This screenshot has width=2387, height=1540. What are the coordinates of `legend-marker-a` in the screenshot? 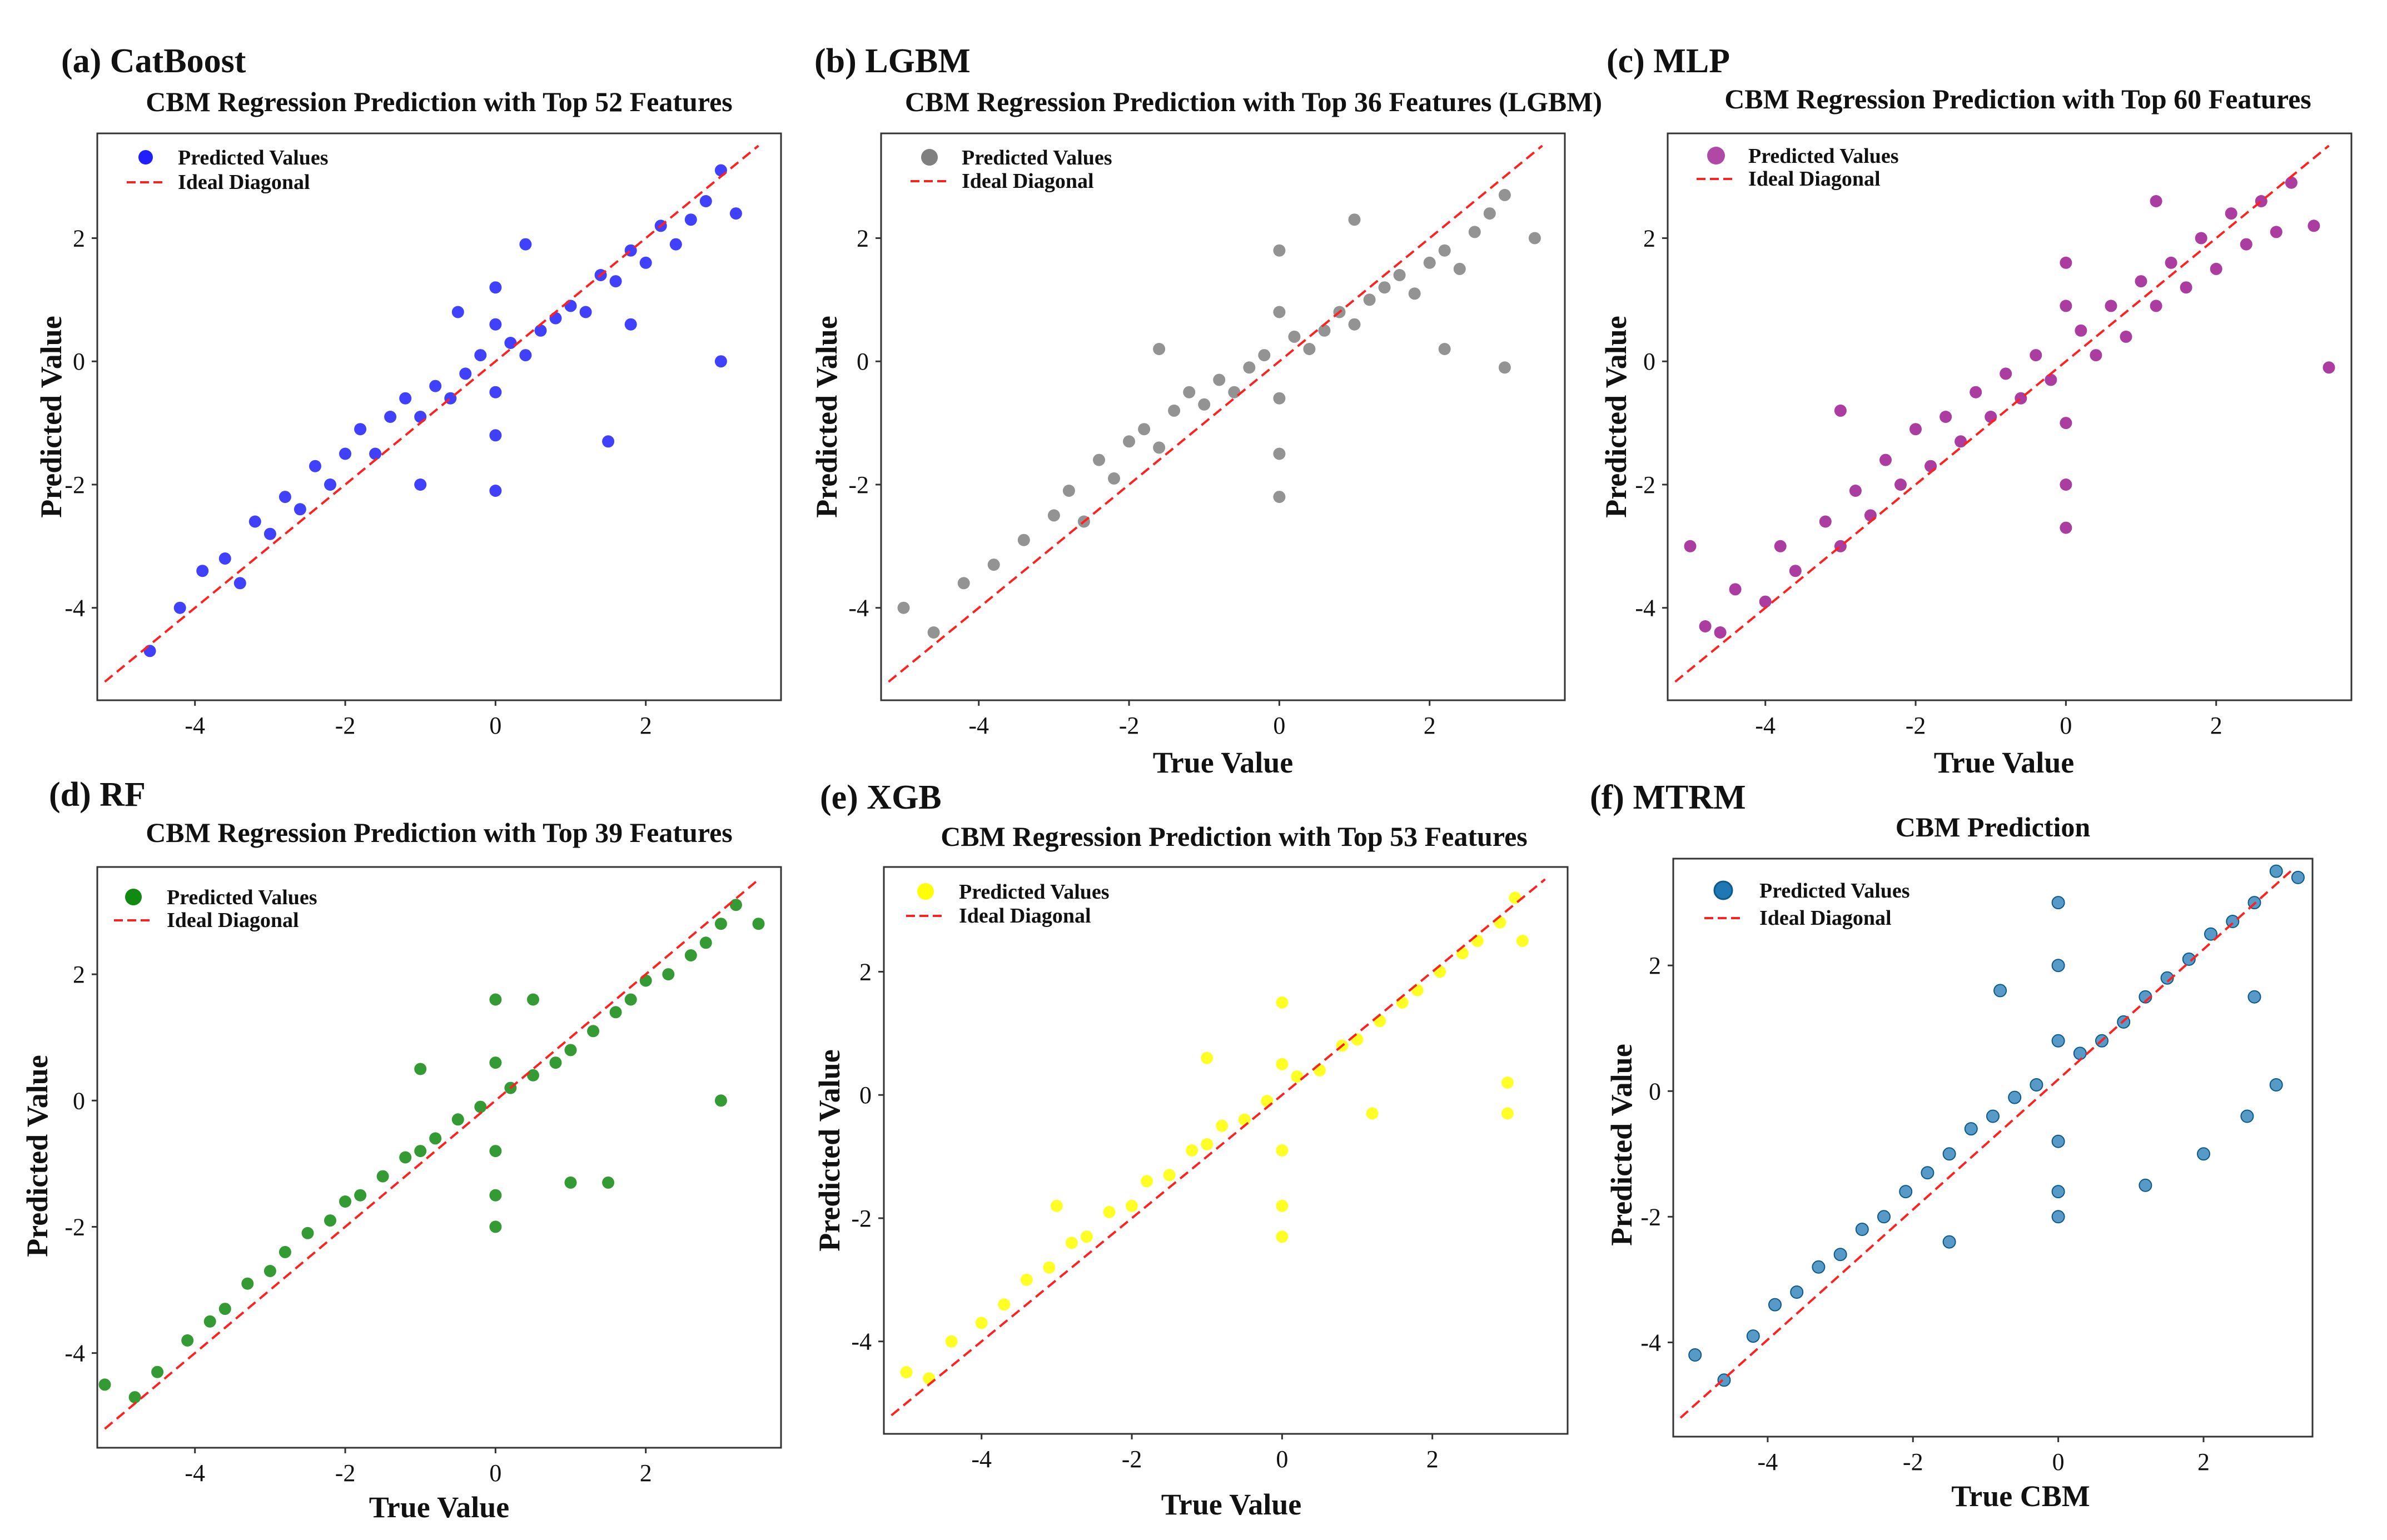 It's located at (145, 157).